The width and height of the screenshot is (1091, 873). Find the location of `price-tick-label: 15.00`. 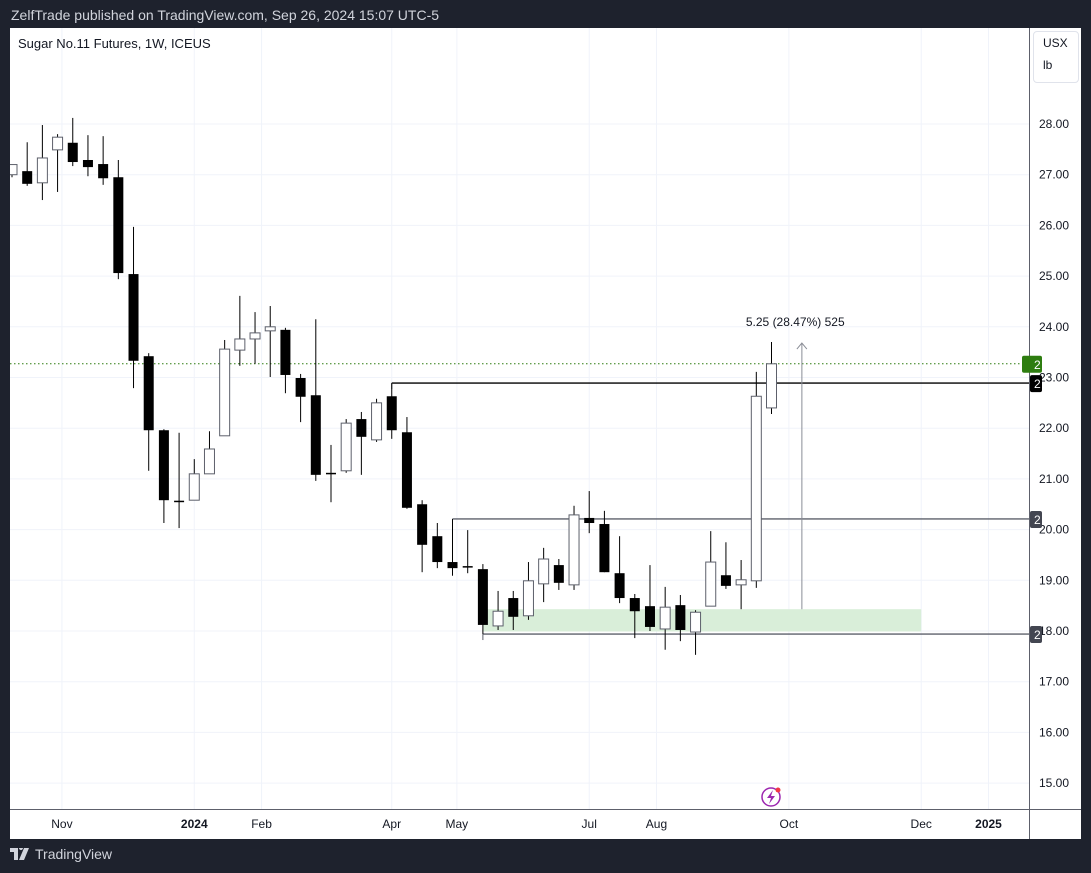

price-tick-label: 15.00 is located at coordinates (1054, 783).